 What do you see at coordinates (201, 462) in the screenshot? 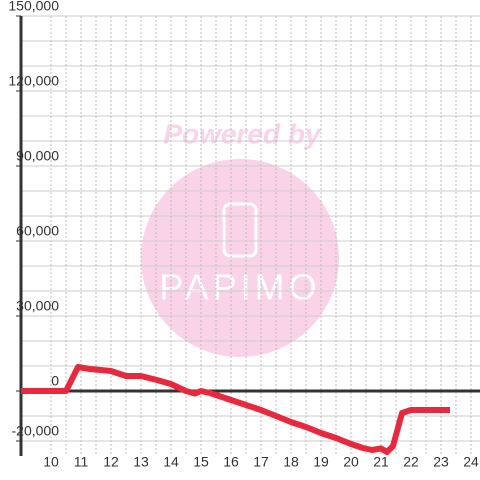
I see `x-tick-label: 15` at bounding box center [201, 462].